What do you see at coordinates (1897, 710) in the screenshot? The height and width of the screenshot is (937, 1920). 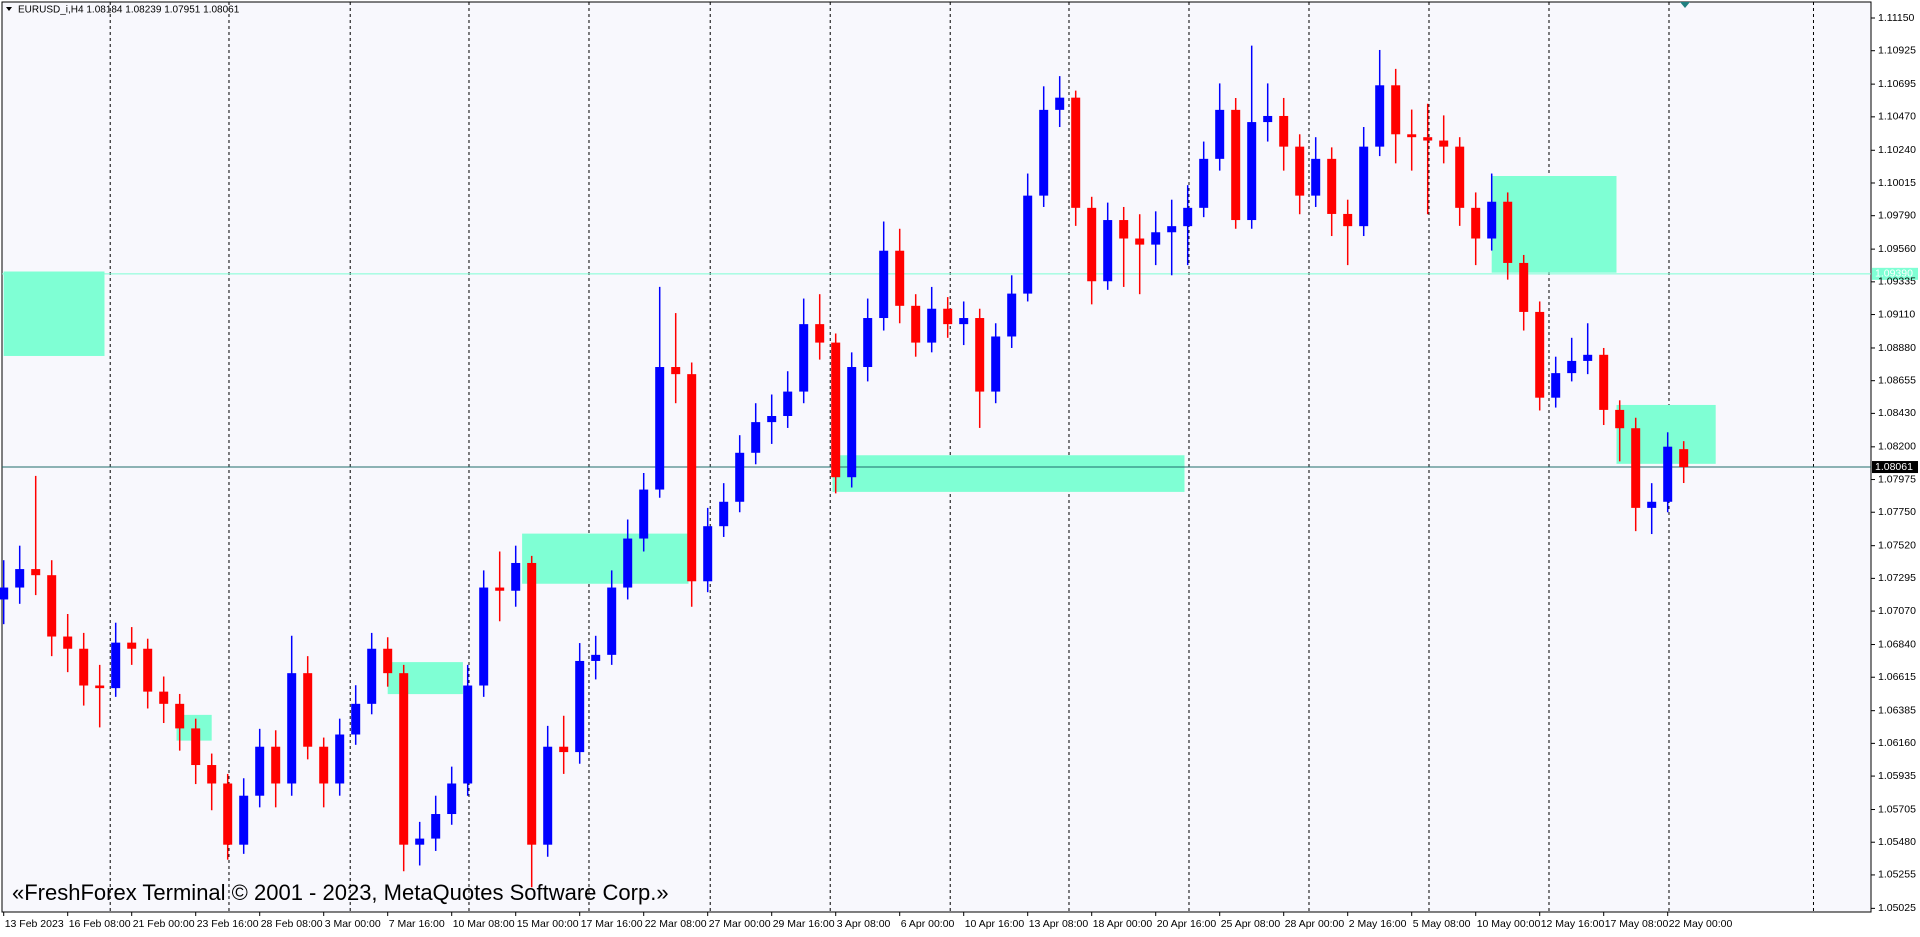 I see `y-tick-label: 1.06385` at bounding box center [1897, 710].